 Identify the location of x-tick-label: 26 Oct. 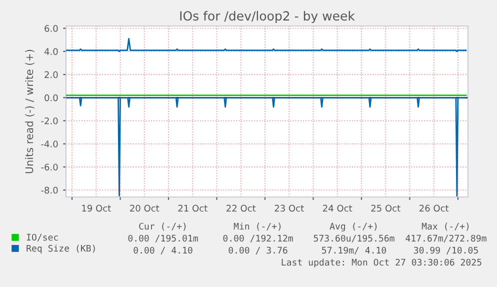
(434, 208).